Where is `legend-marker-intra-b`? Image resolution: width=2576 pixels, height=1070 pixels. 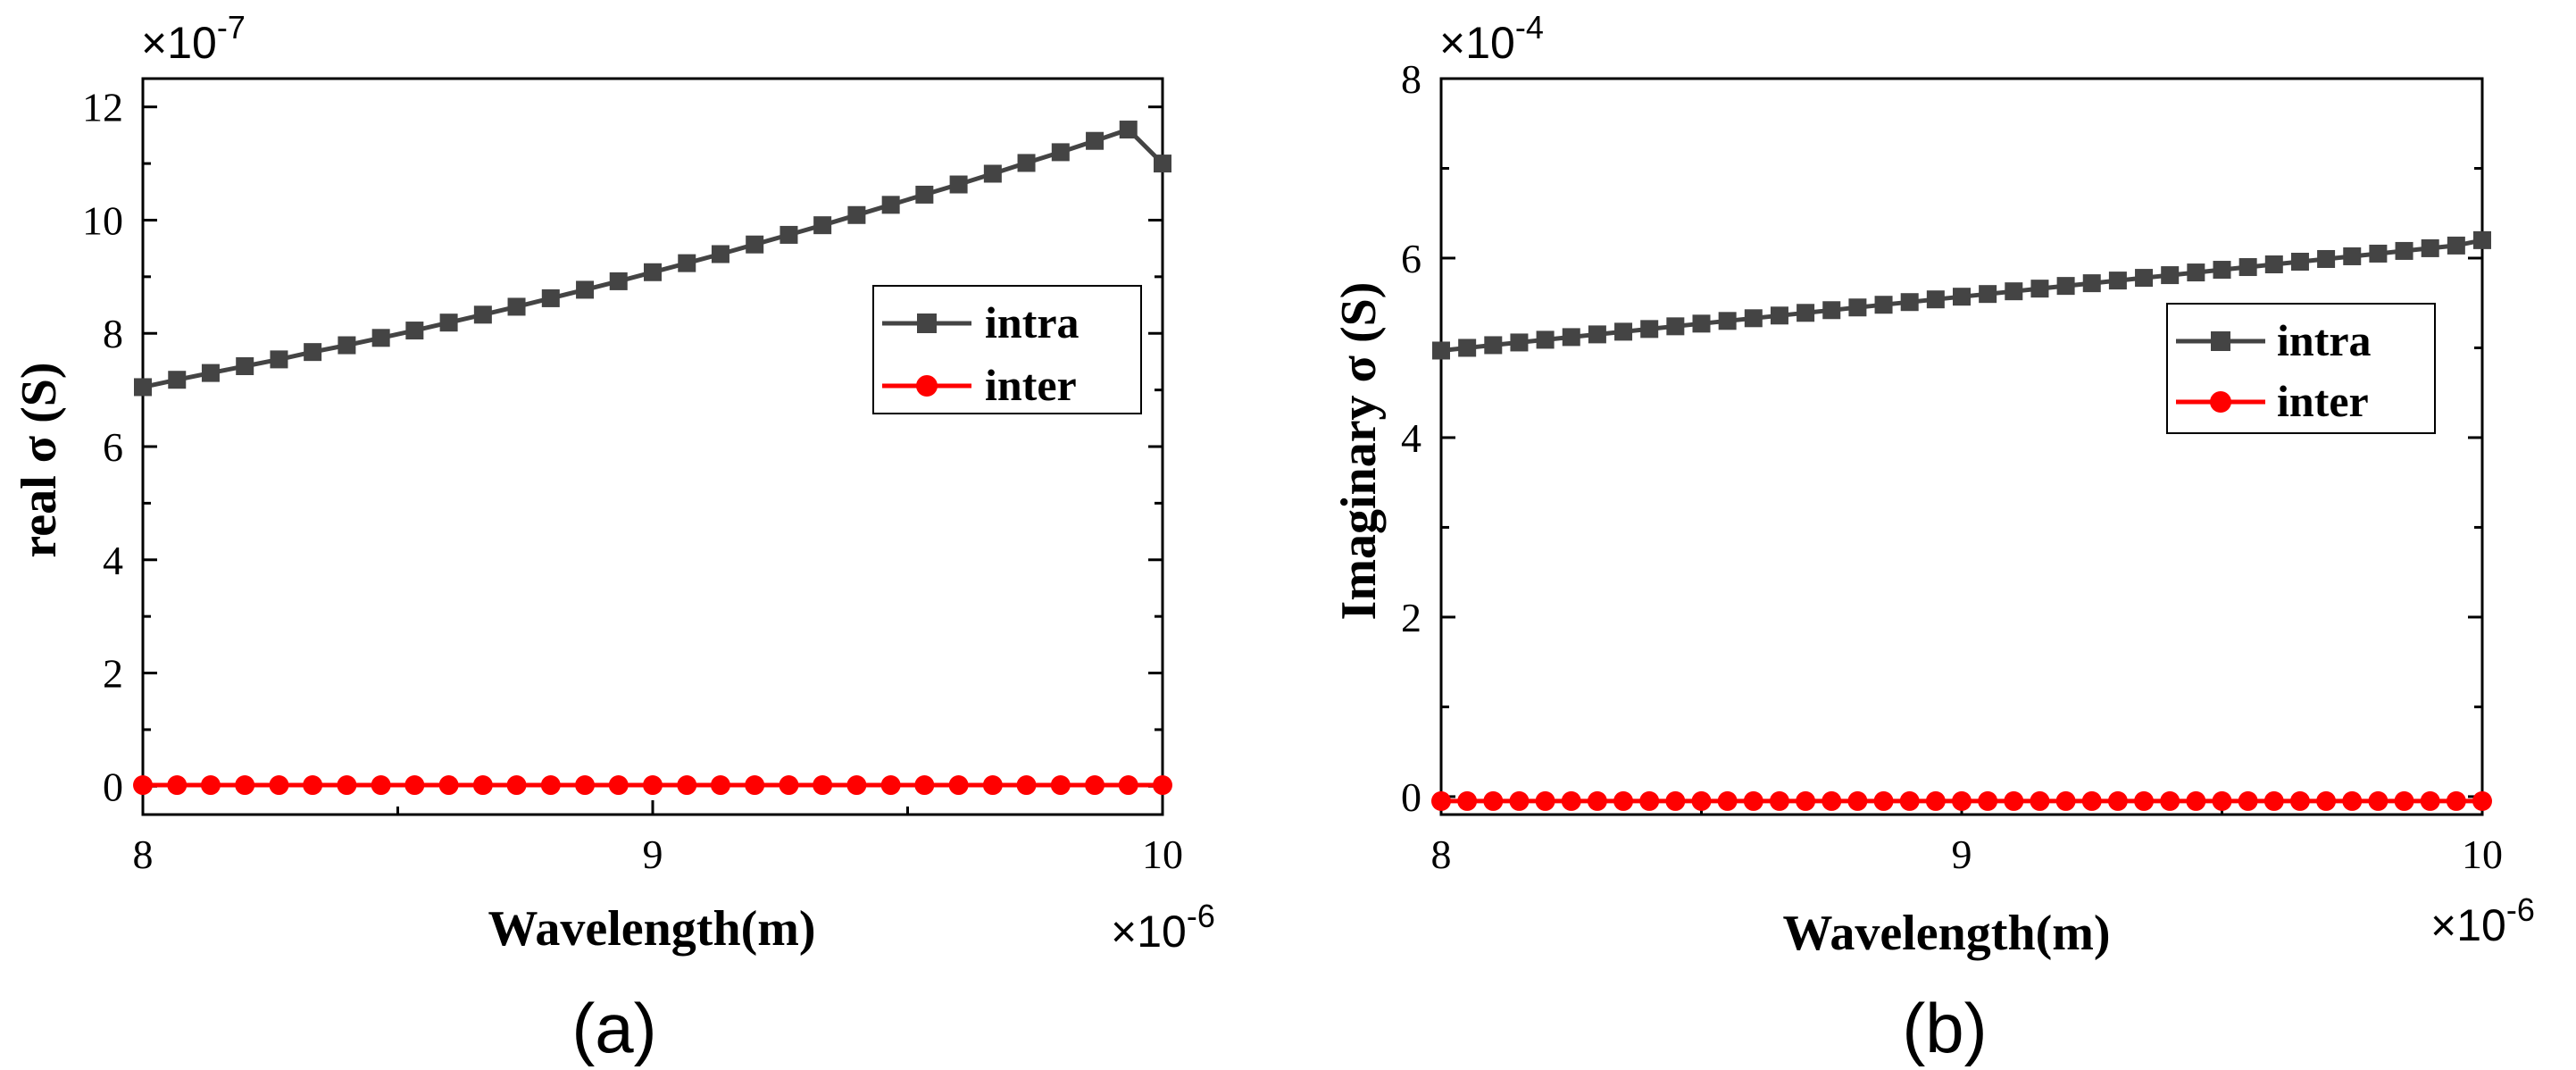 legend-marker-intra-b is located at coordinates (2220, 341).